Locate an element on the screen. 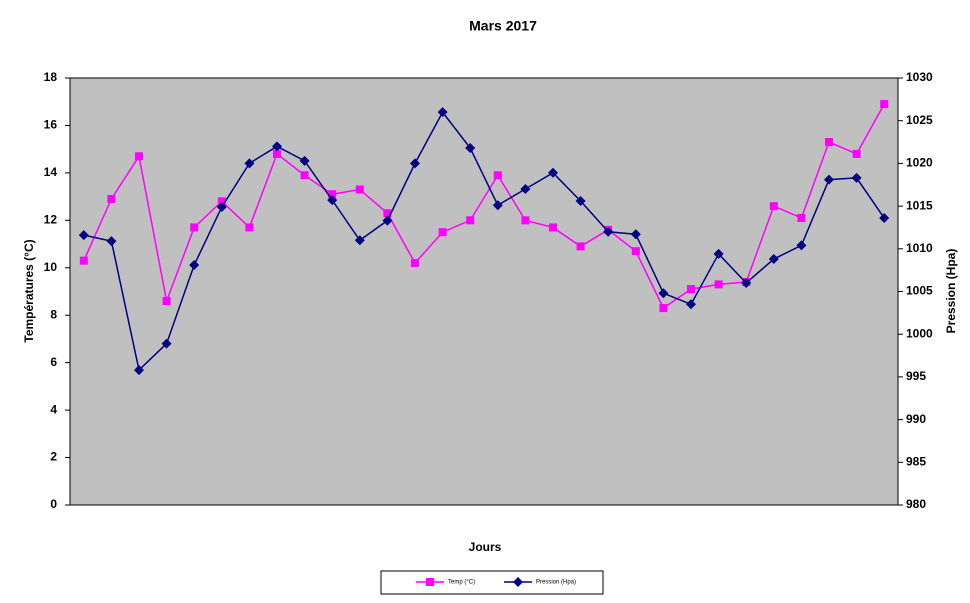 This screenshot has height=603, width=970. y-axis-title: Températures (°C) is located at coordinates (29, 290).